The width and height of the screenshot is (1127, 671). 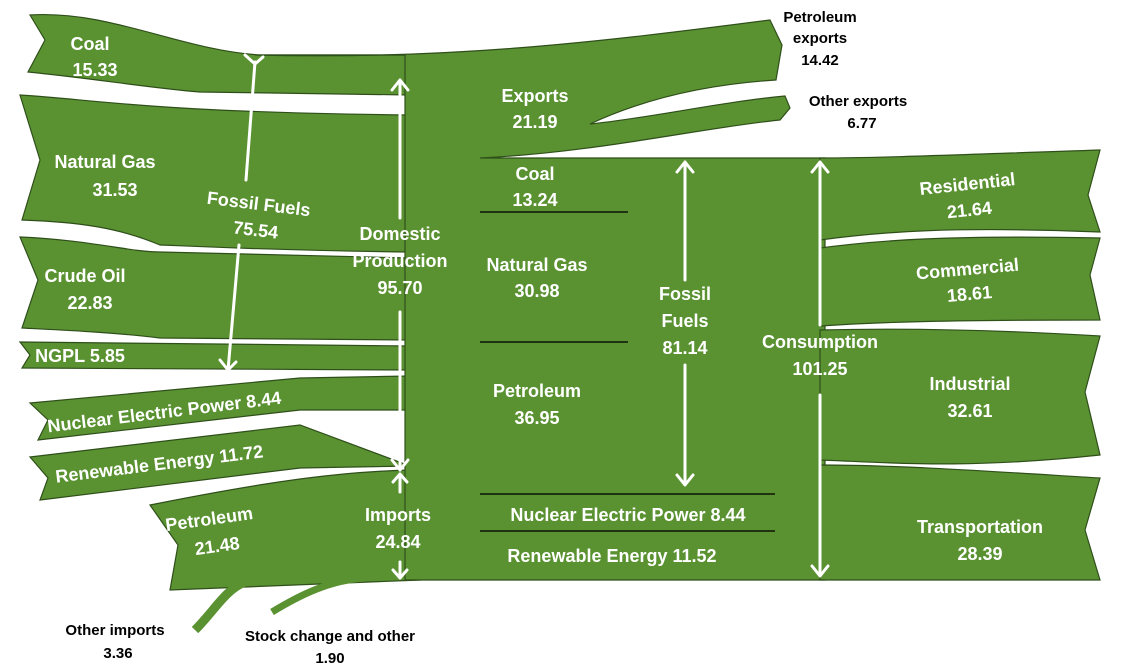 What do you see at coordinates (969, 210) in the screenshot?
I see `value: 21.64` at bounding box center [969, 210].